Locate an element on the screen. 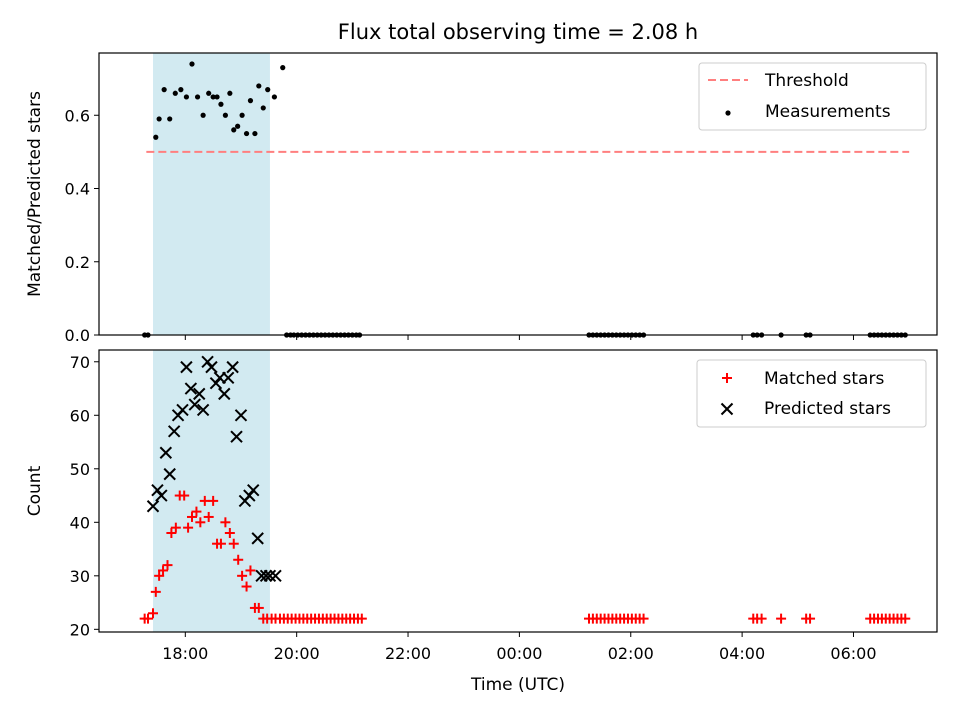 This screenshot has width=960, height=720. legend-predicted-label: Predicted stars is located at coordinates (827, 409).